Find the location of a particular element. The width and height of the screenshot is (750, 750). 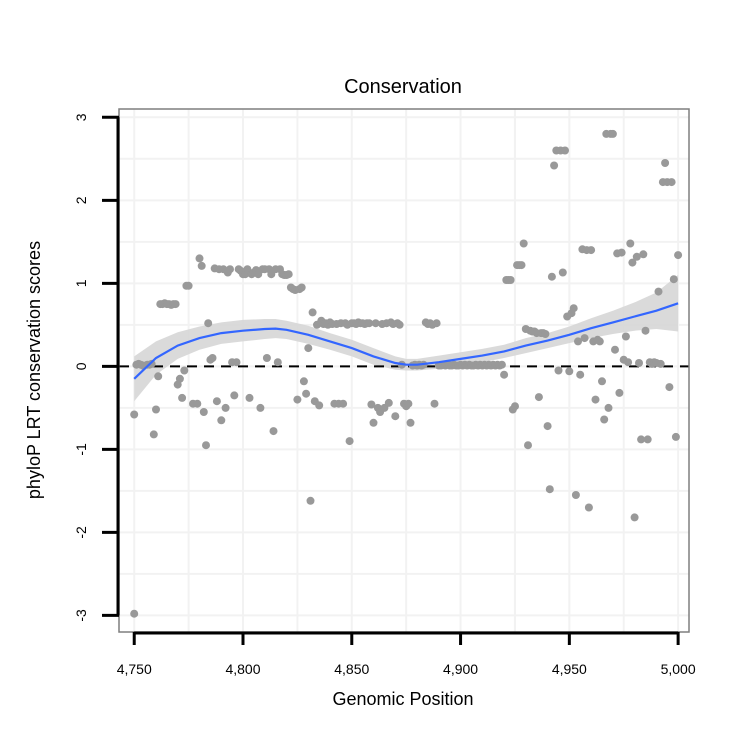

y-axis-label: phyloP LRT conservation scores is located at coordinates (34, 370).